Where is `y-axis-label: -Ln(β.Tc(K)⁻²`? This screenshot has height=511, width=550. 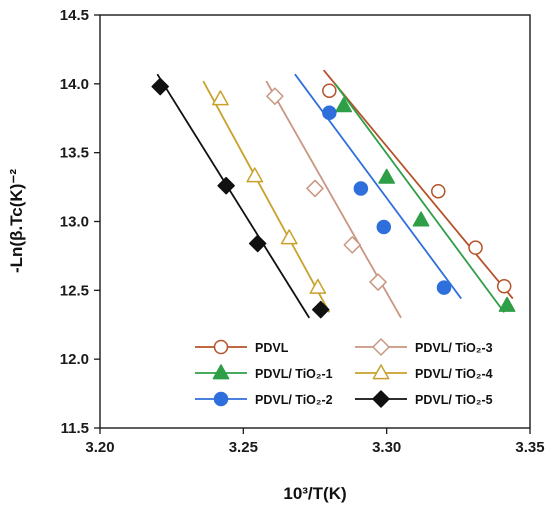
y-axis-label: -Ln(β.Tc(K)⁻² is located at coordinates (16, 221).